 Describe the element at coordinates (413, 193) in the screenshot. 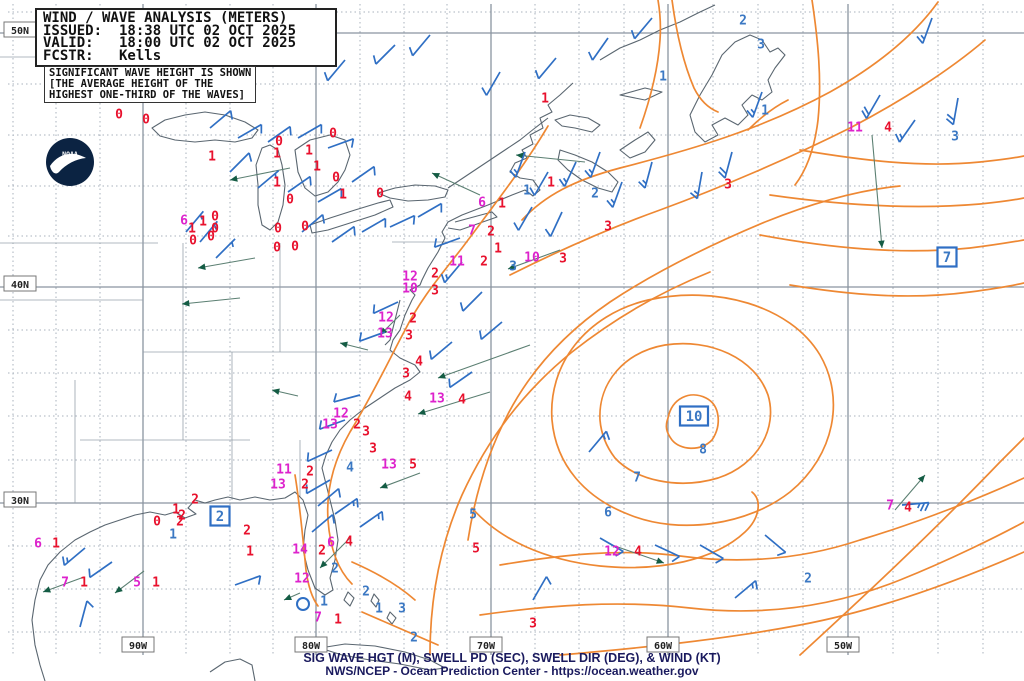

I see `lake-outline` at that location.